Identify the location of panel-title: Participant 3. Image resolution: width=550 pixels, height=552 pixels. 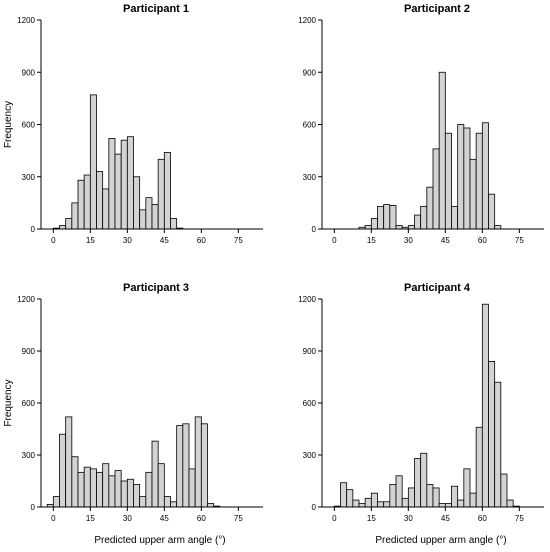
(156, 288).